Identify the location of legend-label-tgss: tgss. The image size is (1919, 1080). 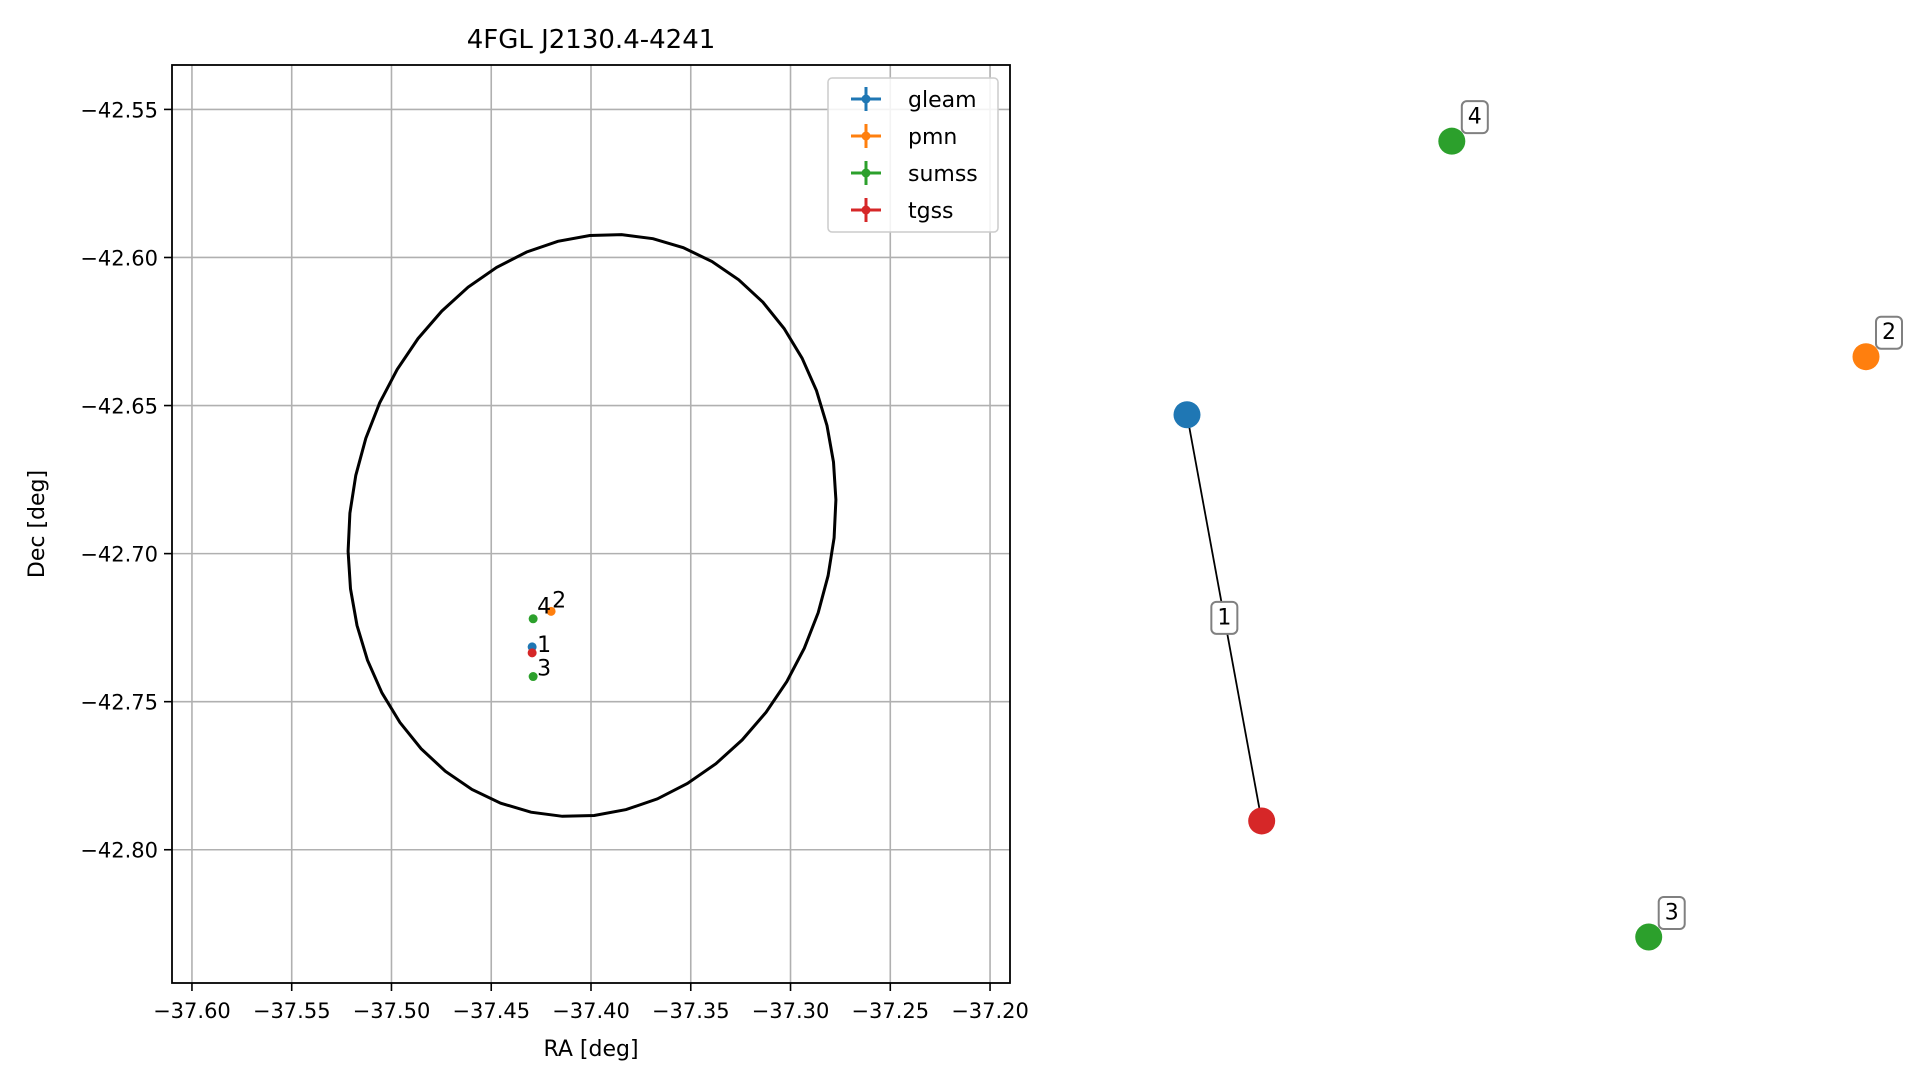
(931, 211).